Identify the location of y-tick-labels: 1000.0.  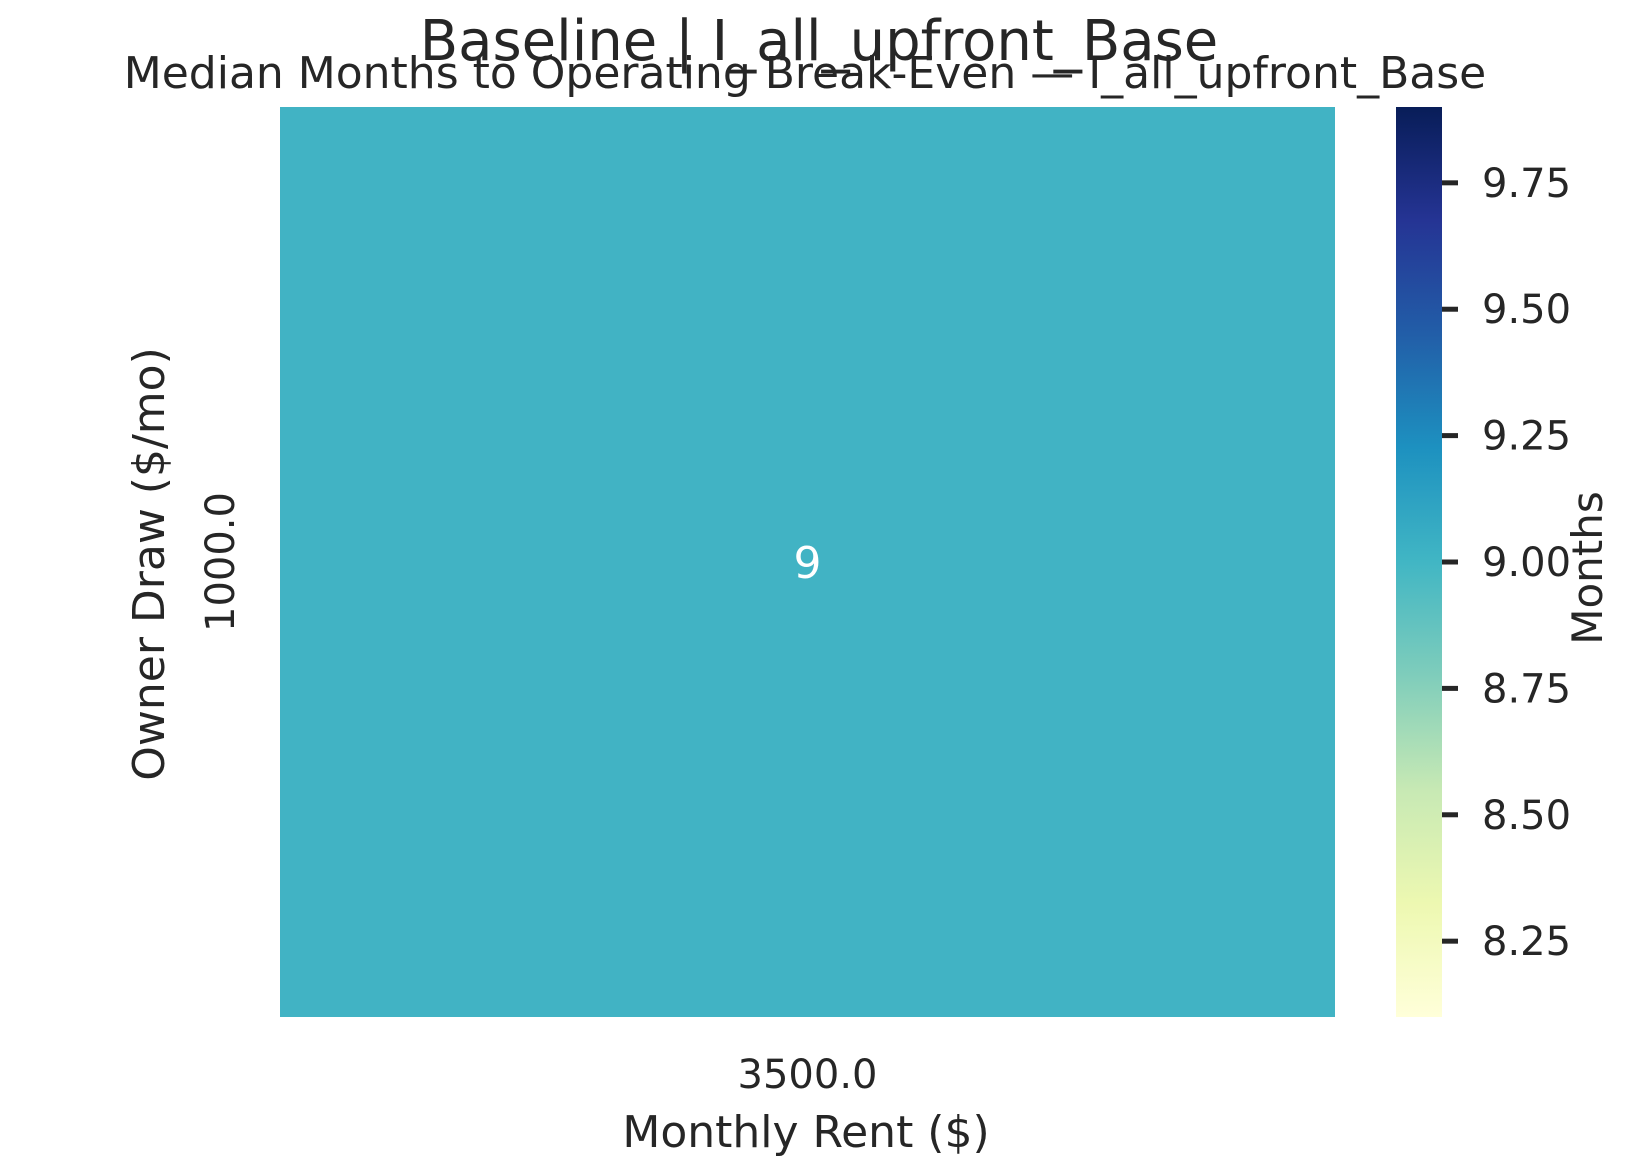
(221, 562).